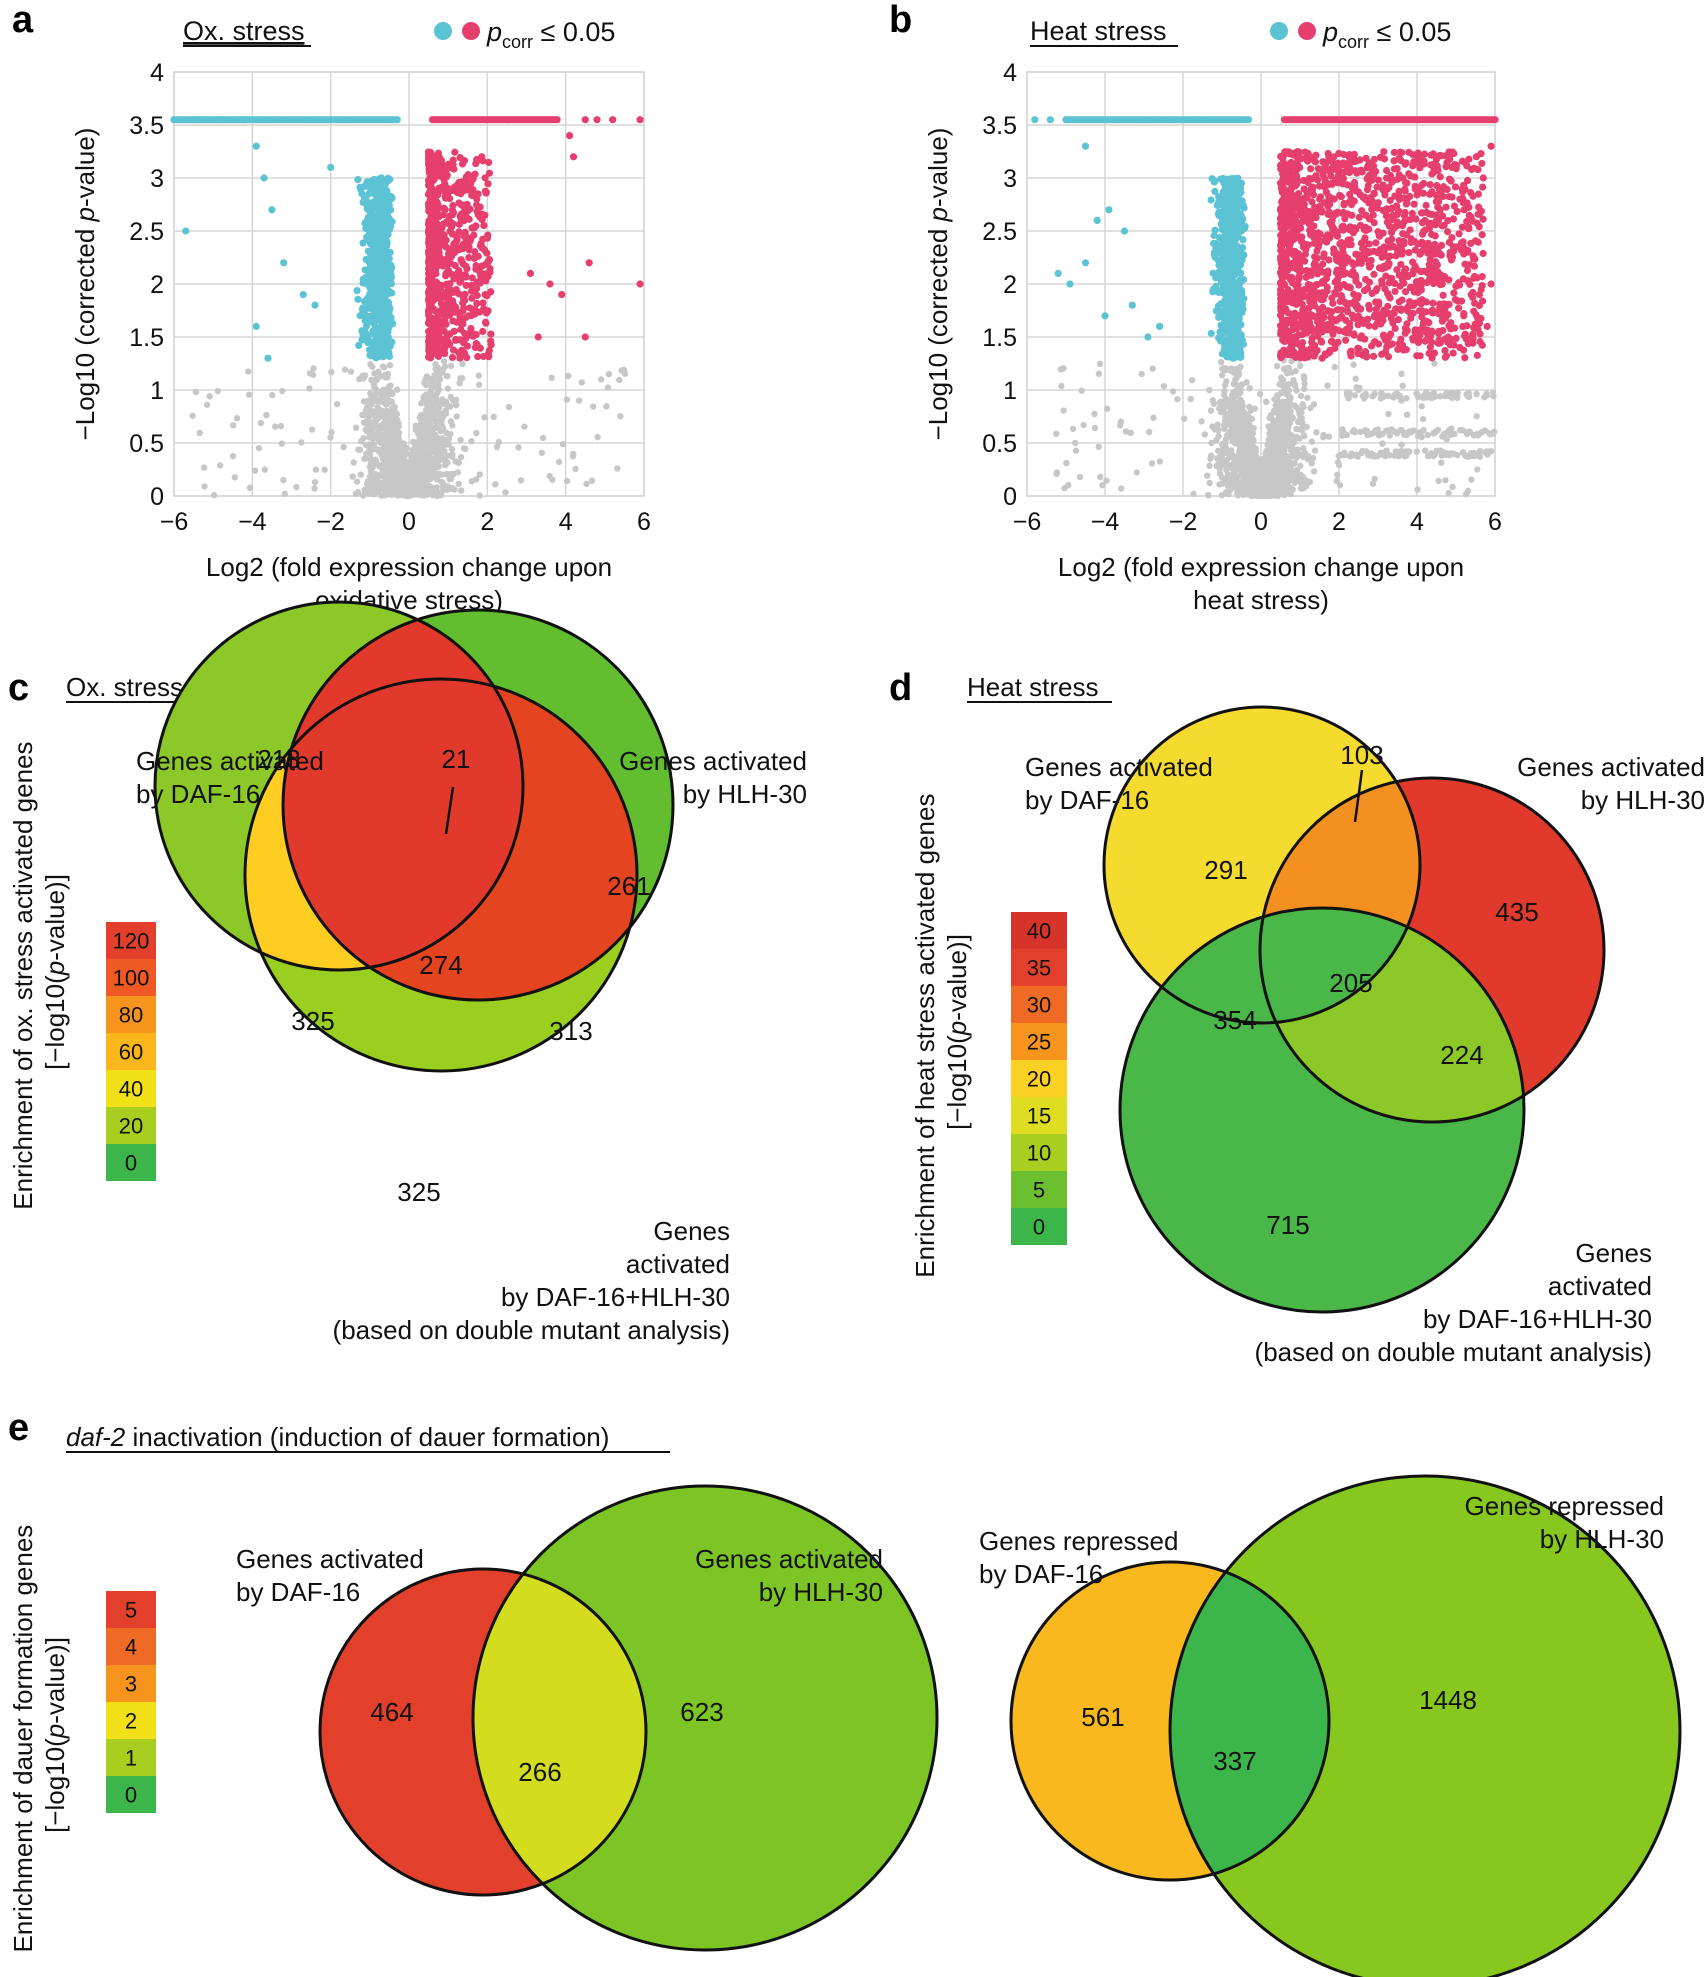 This screenshot has width=1708, height=1977. I want to click on x-tick-label: 2, so click(1339, 522).